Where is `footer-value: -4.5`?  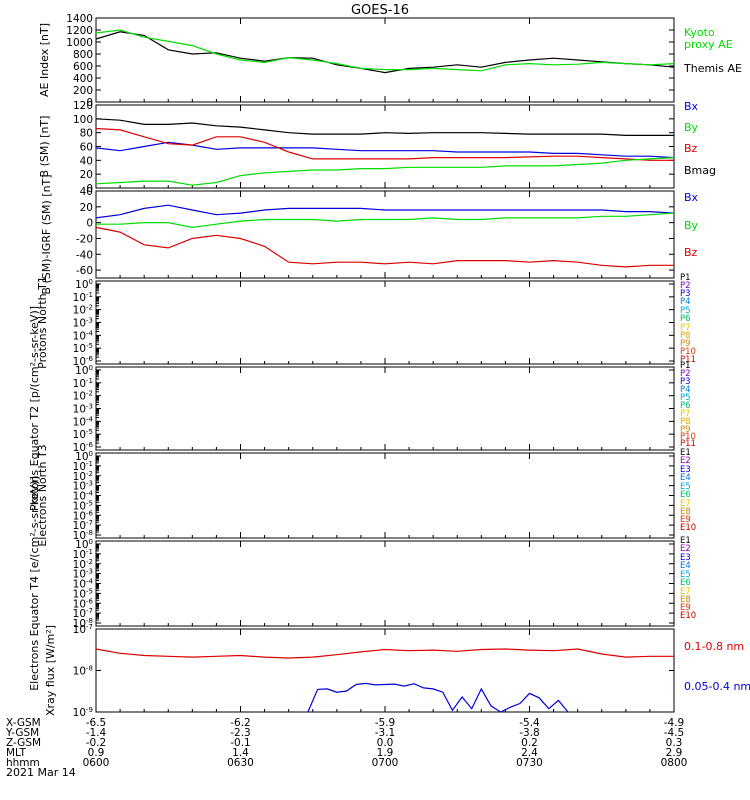
footer-value: -4.5 is located at coordinates (674, 733).